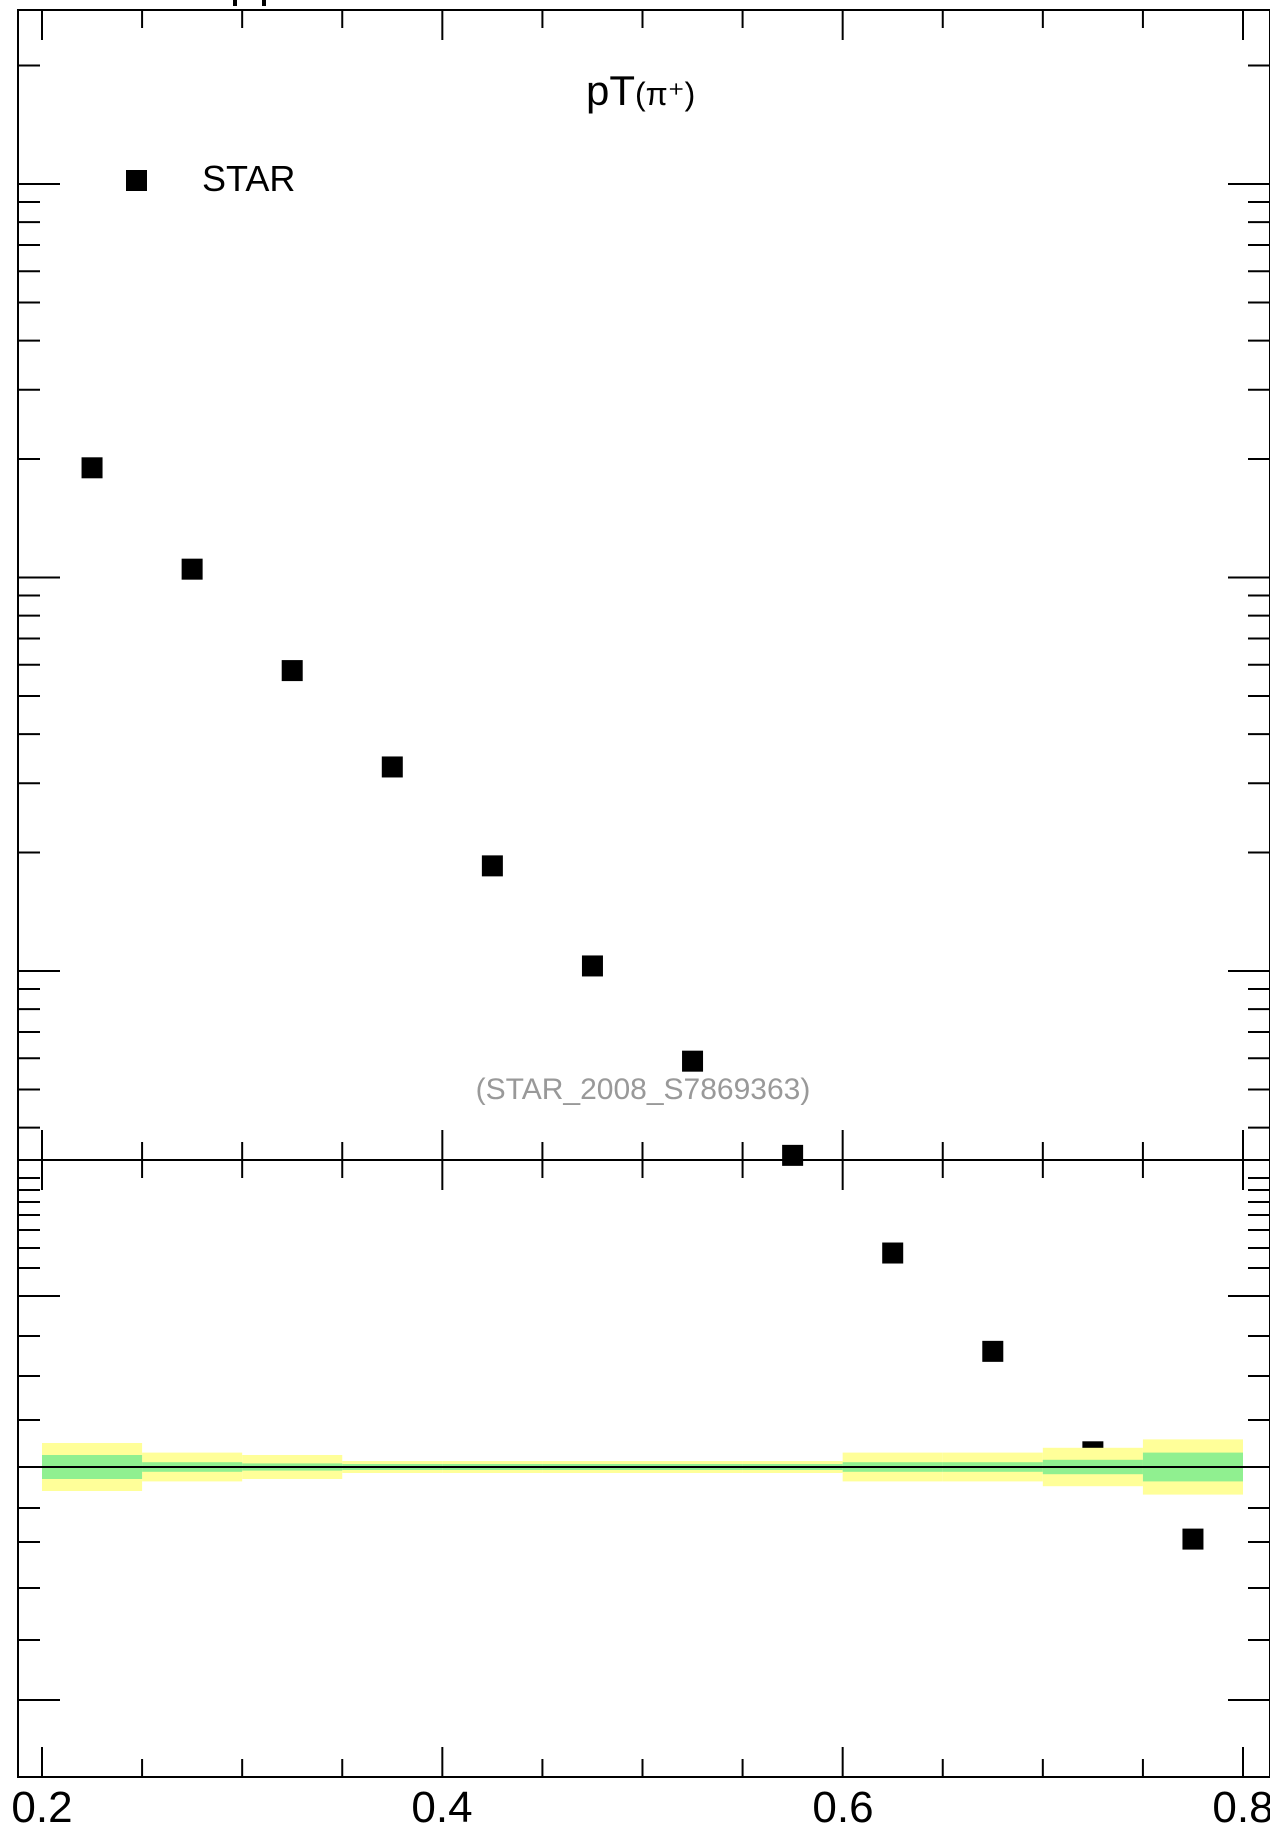  I want to click on x-tick-label: 0.8, so click(1241, 1806).